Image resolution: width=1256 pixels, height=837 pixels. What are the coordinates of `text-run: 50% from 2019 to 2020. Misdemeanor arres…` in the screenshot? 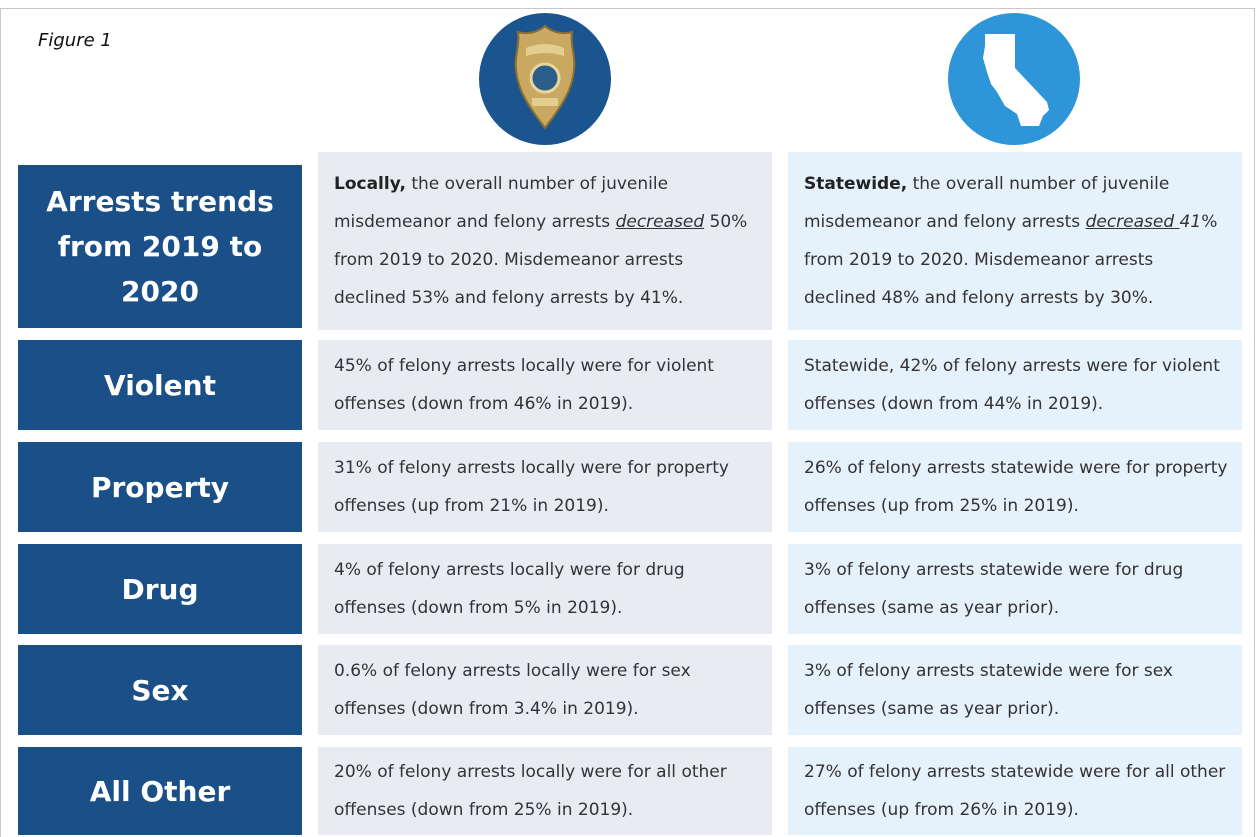 It's located at (541, 260).